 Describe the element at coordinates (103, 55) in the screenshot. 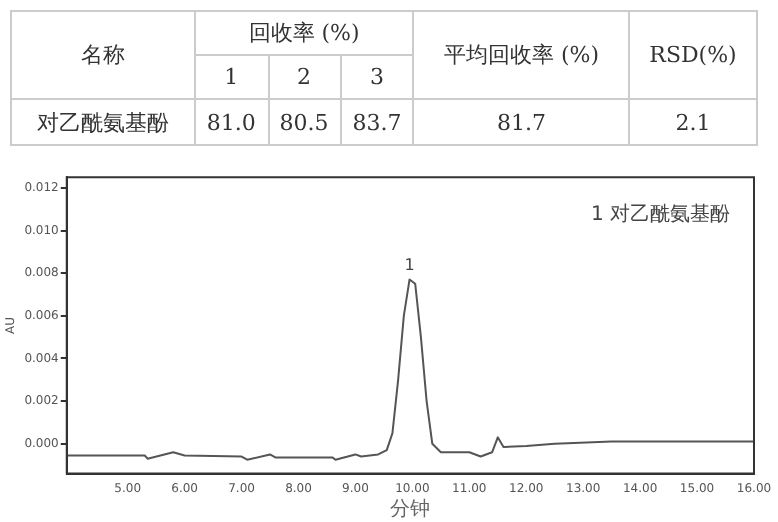

I see `text: 名称` at that location.